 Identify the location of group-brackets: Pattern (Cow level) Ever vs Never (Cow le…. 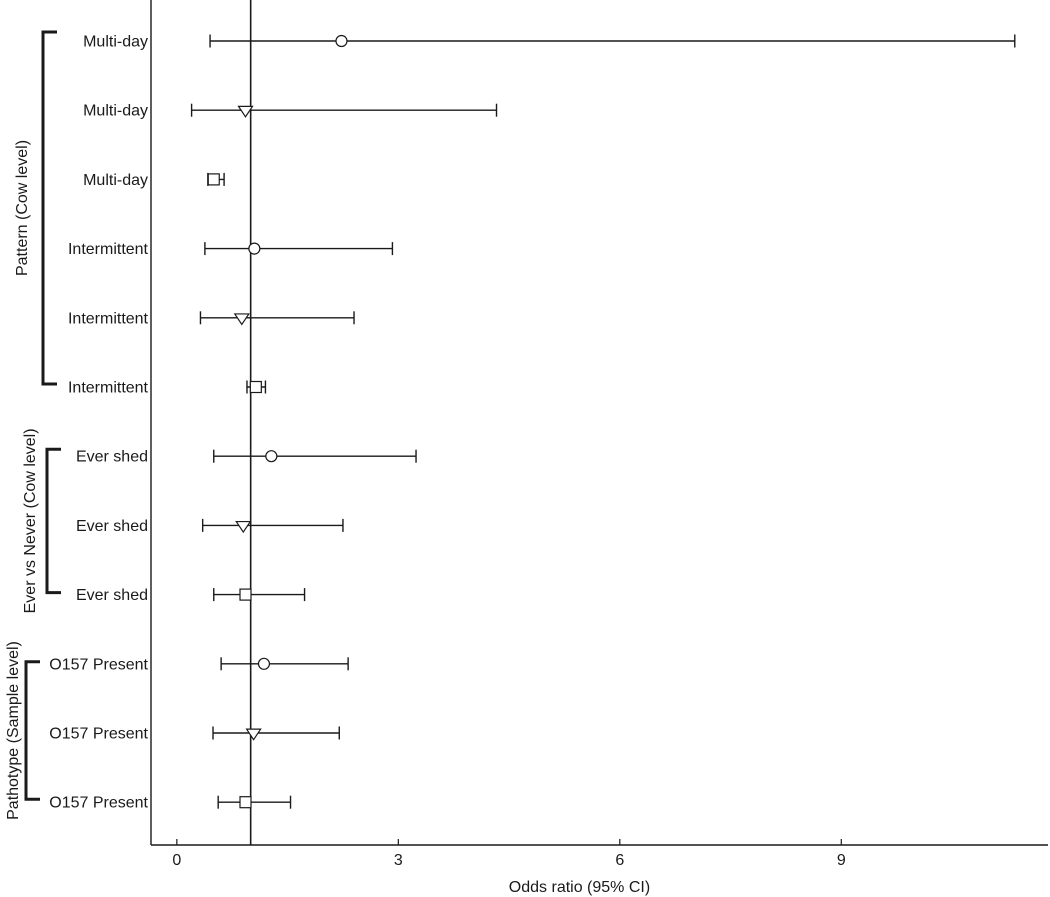
(33, 425).